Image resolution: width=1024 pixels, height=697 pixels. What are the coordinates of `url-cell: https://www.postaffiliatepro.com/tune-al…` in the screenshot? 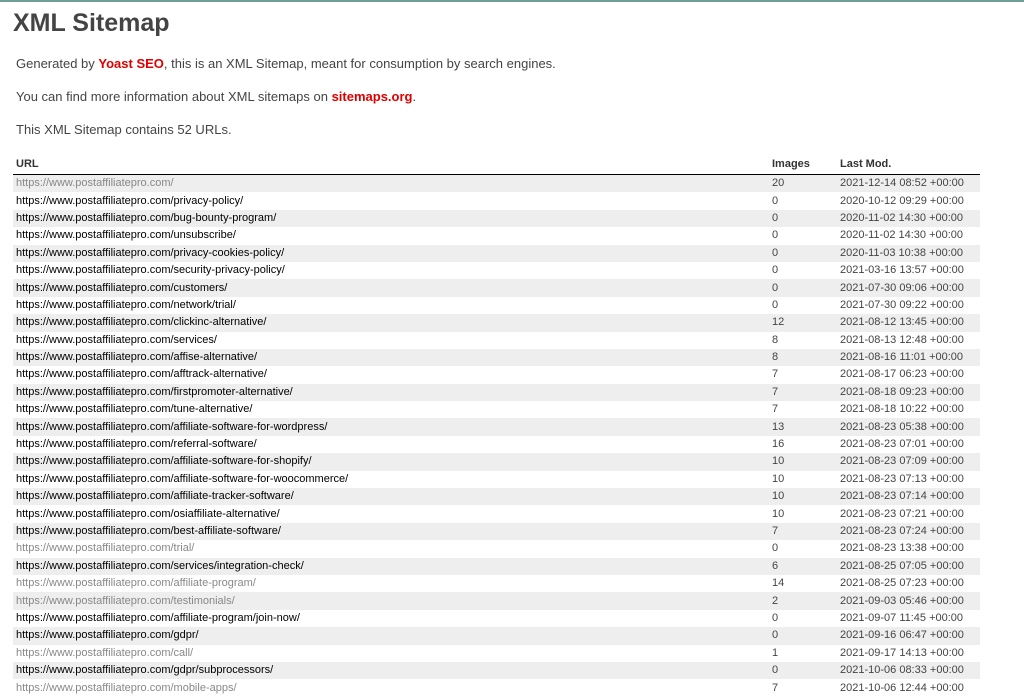 It's located at (391, 409).